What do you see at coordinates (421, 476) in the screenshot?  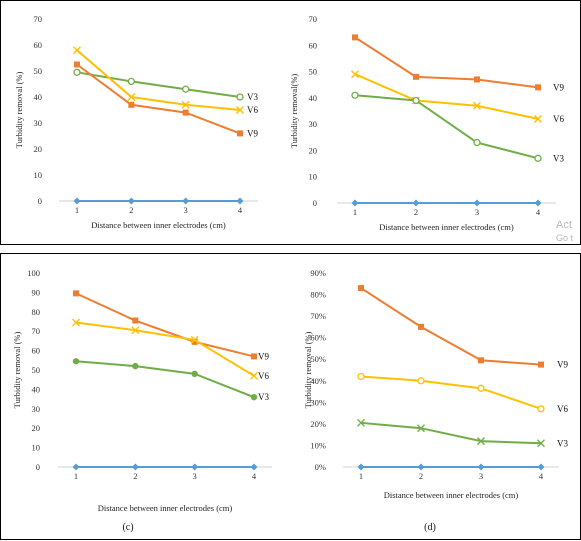 I see `x-tick-label: 2` at bounding box center [421, 476].